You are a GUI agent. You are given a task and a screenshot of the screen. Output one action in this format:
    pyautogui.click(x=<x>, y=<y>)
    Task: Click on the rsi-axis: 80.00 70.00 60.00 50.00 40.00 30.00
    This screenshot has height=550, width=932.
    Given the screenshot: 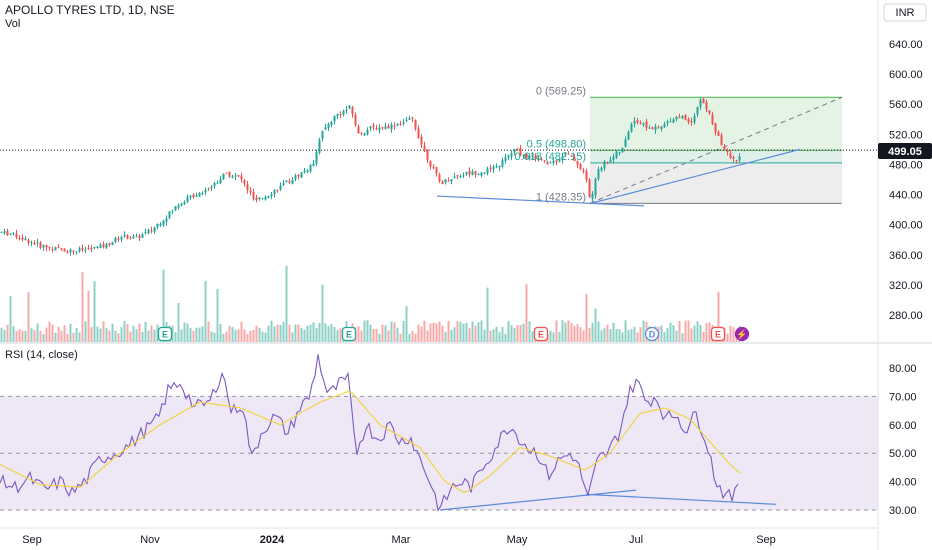 What is the action you would take?
    pyautogui.click(x=903, y=440)
    